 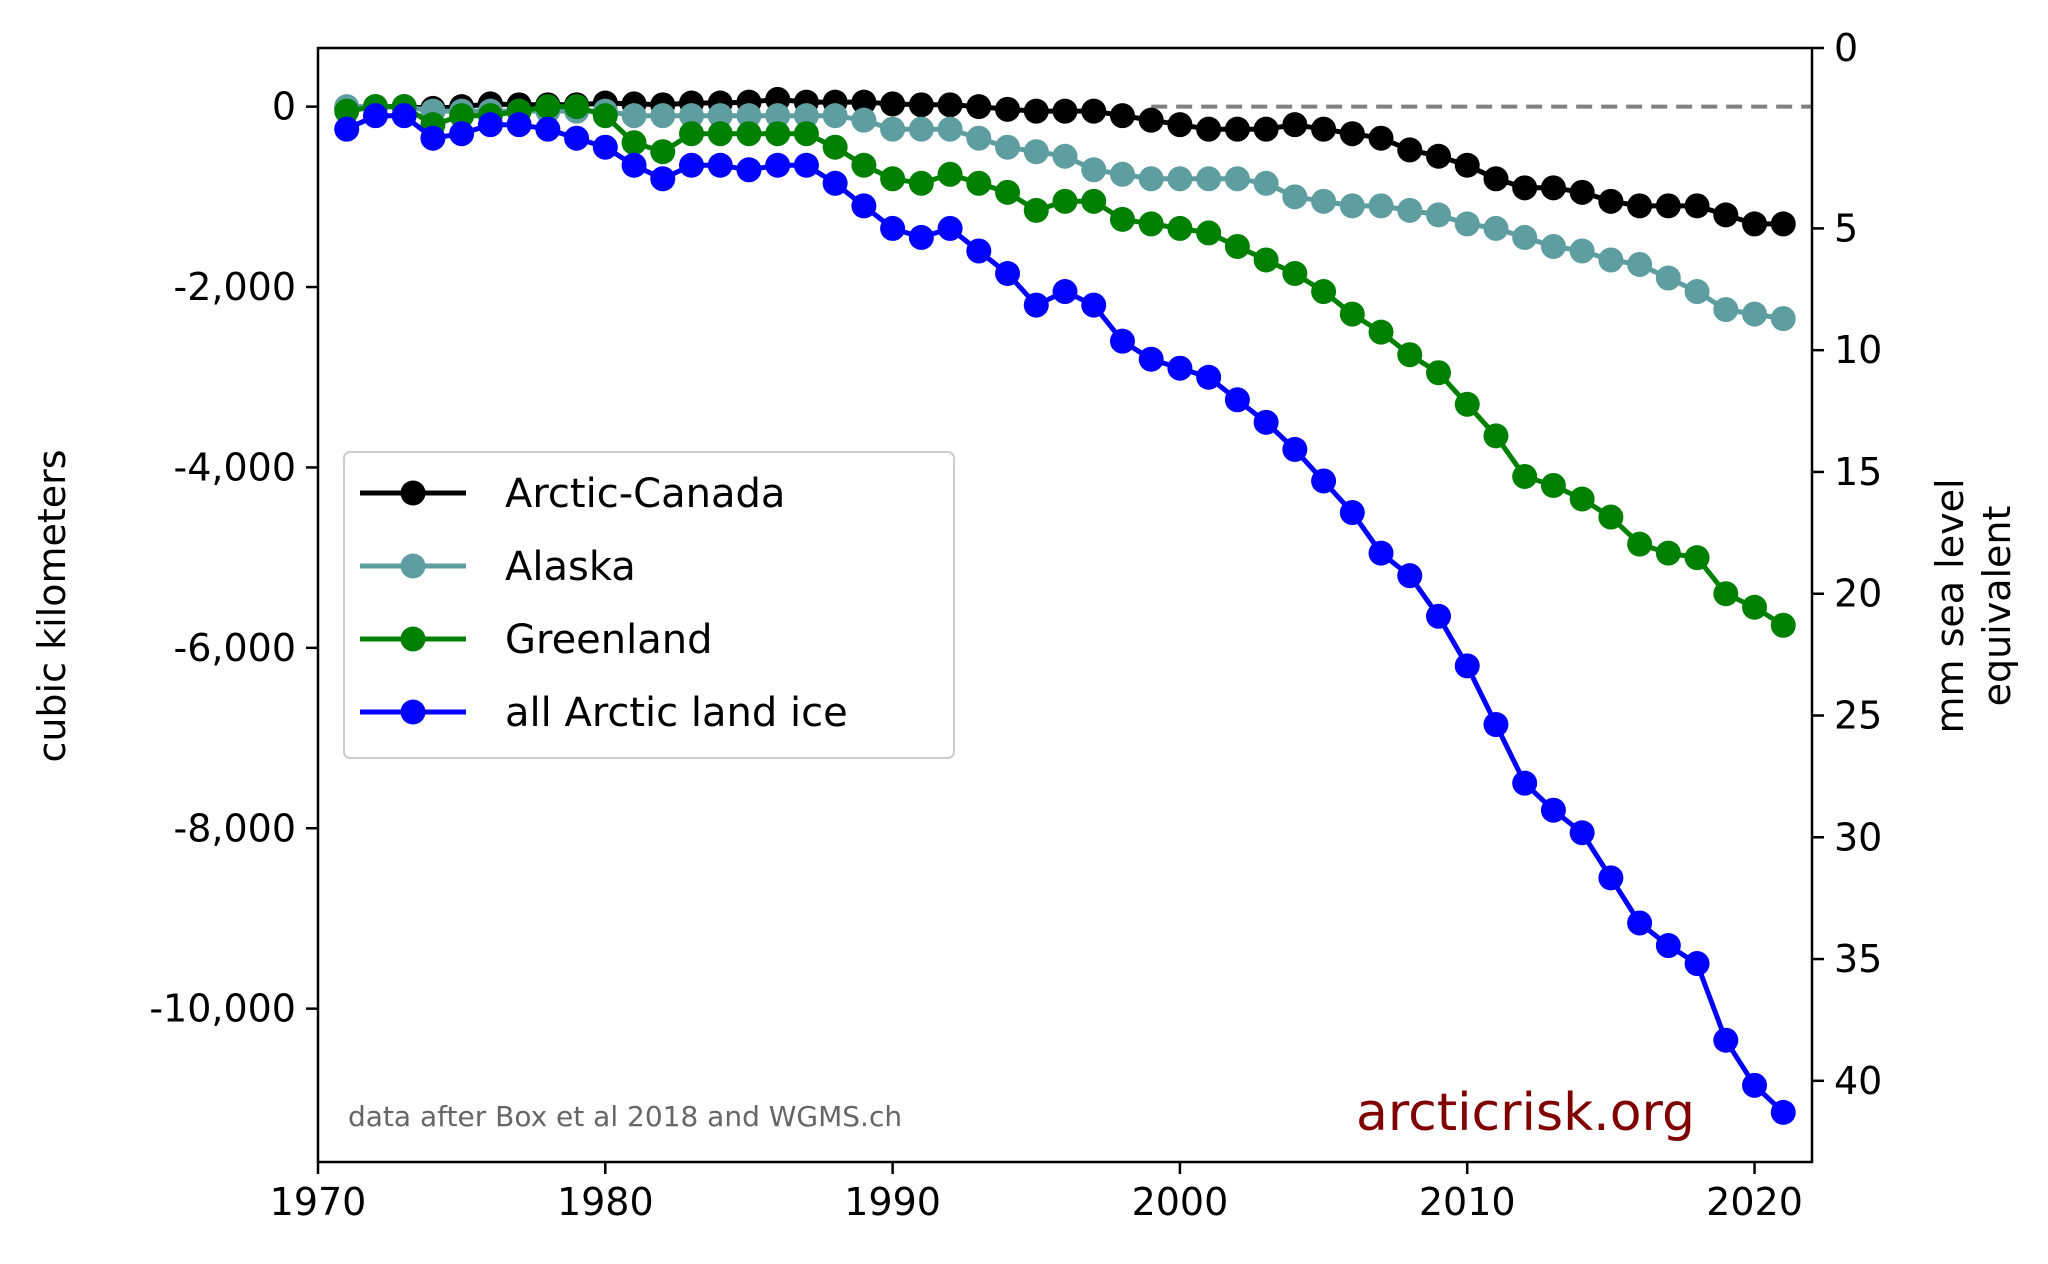 What do you see at coordinates (284, 107) in the screenshot?
I see `y-tick-label: 0` at bounding box center [284, 107].